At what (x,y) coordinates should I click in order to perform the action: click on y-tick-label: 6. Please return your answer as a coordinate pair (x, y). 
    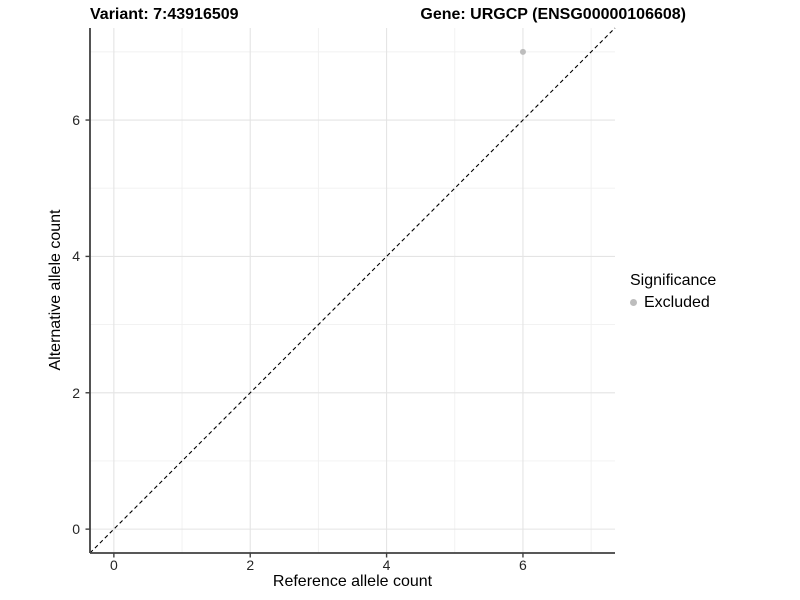
    Looking at the image, I should click on (76, 120).